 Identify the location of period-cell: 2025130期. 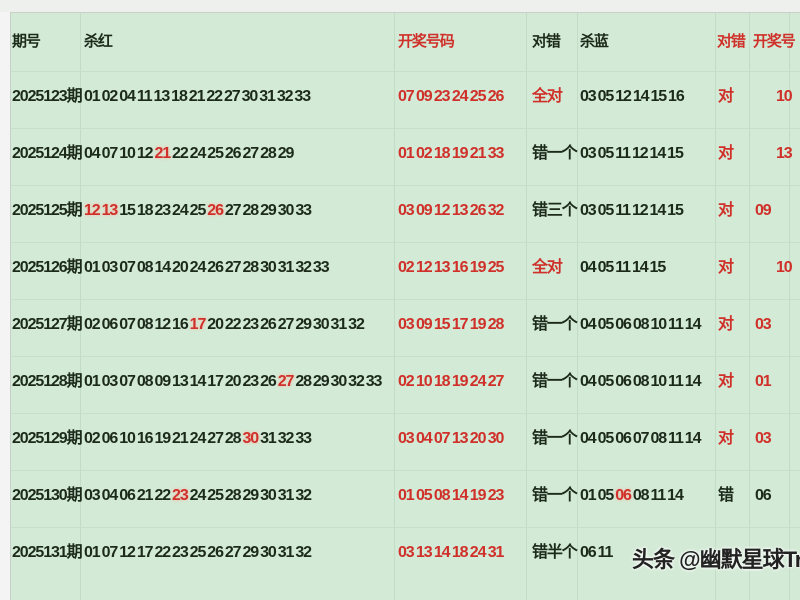
(47, 495).